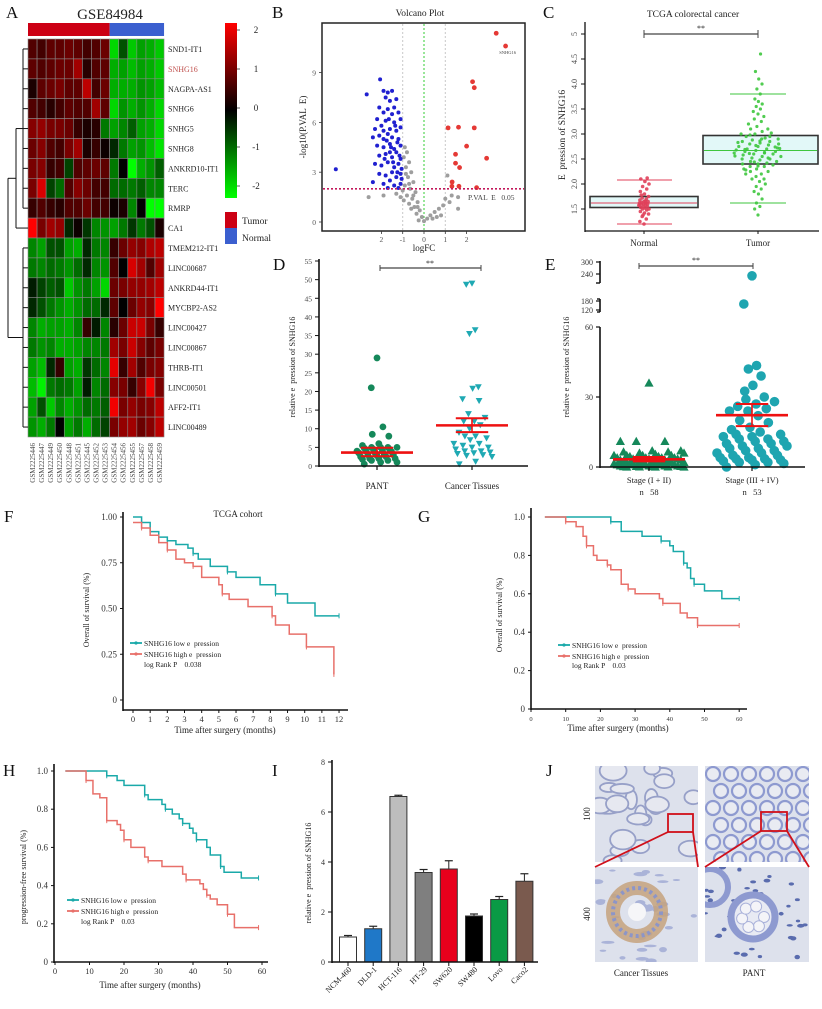  What do you see at coordinates (231, 220) in the screenshot?
I see `legend-swatch-tumor` at bounding box center [231, 220].